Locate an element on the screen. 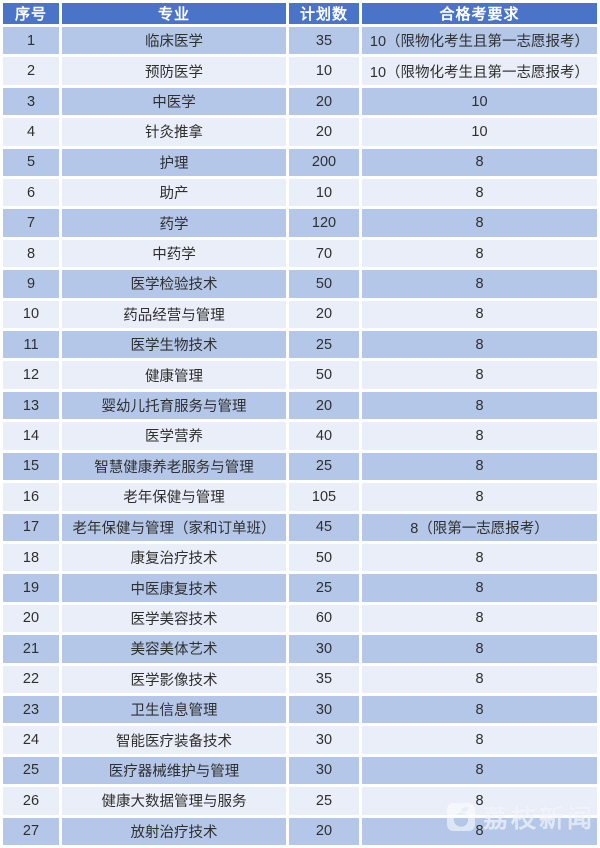 This screenshot has height=848, width=600. cell-index: 27 is located at coordinates (31, 831).